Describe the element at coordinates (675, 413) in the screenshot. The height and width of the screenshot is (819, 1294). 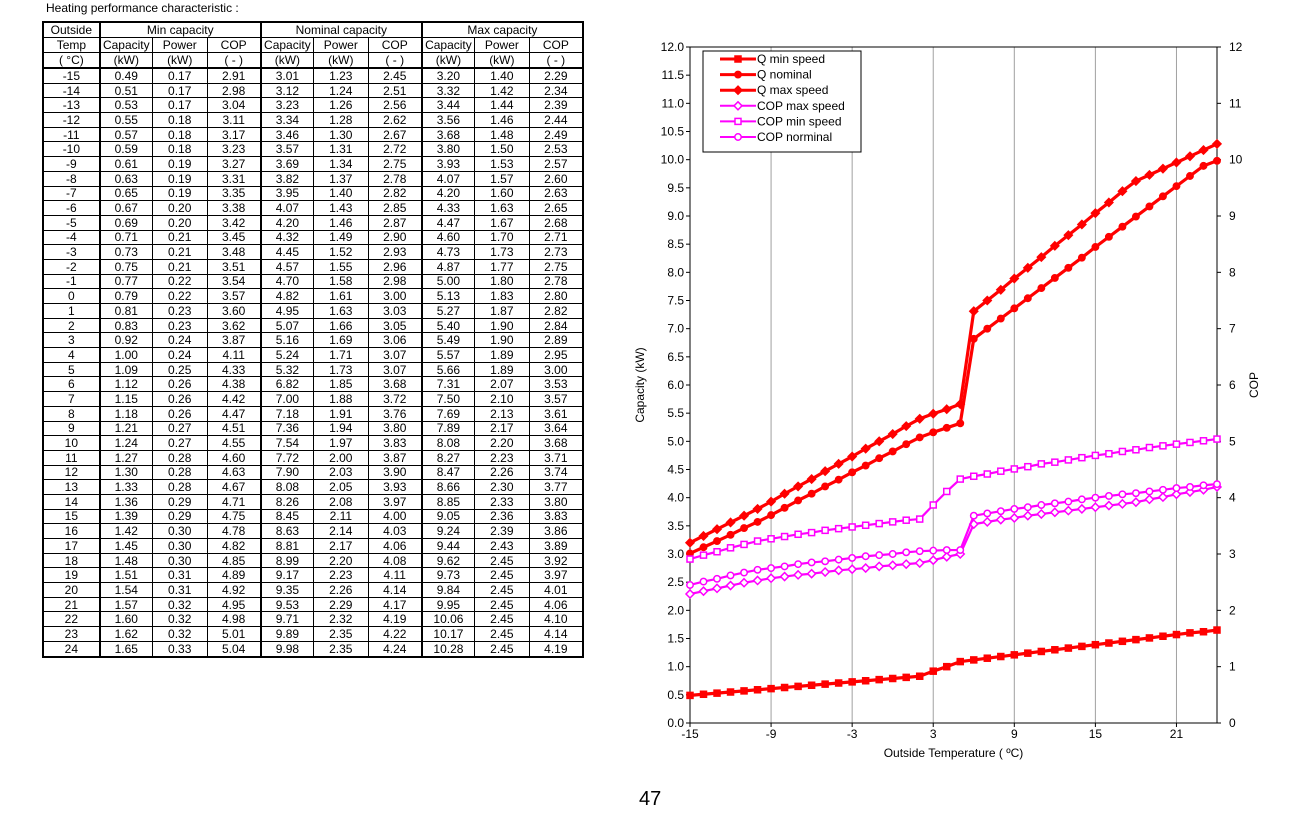
I see `y-tick-label: 5.5` at that location.